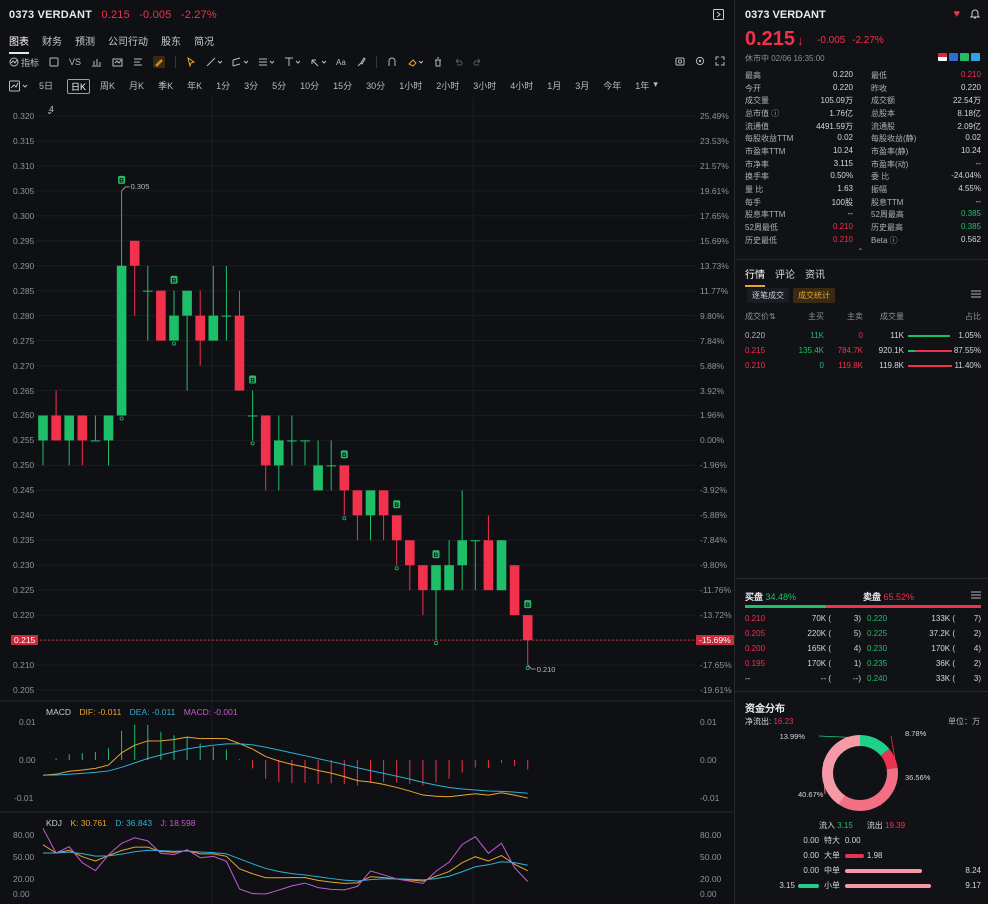 The width and height of the screenshot is (988, 904). What do you see at coordinates (478, 62) in the screenshot?
I see `redo-icon` at bounding box center [478, 62].